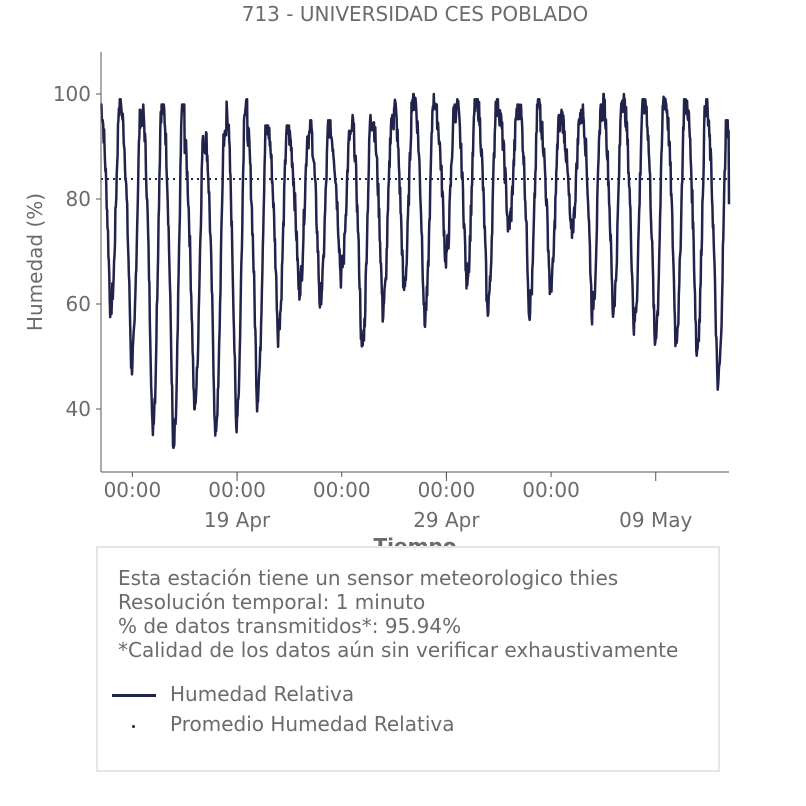  I want to click on info-resolution: Resolución temporal: 1 minuto, so click(272, 602).